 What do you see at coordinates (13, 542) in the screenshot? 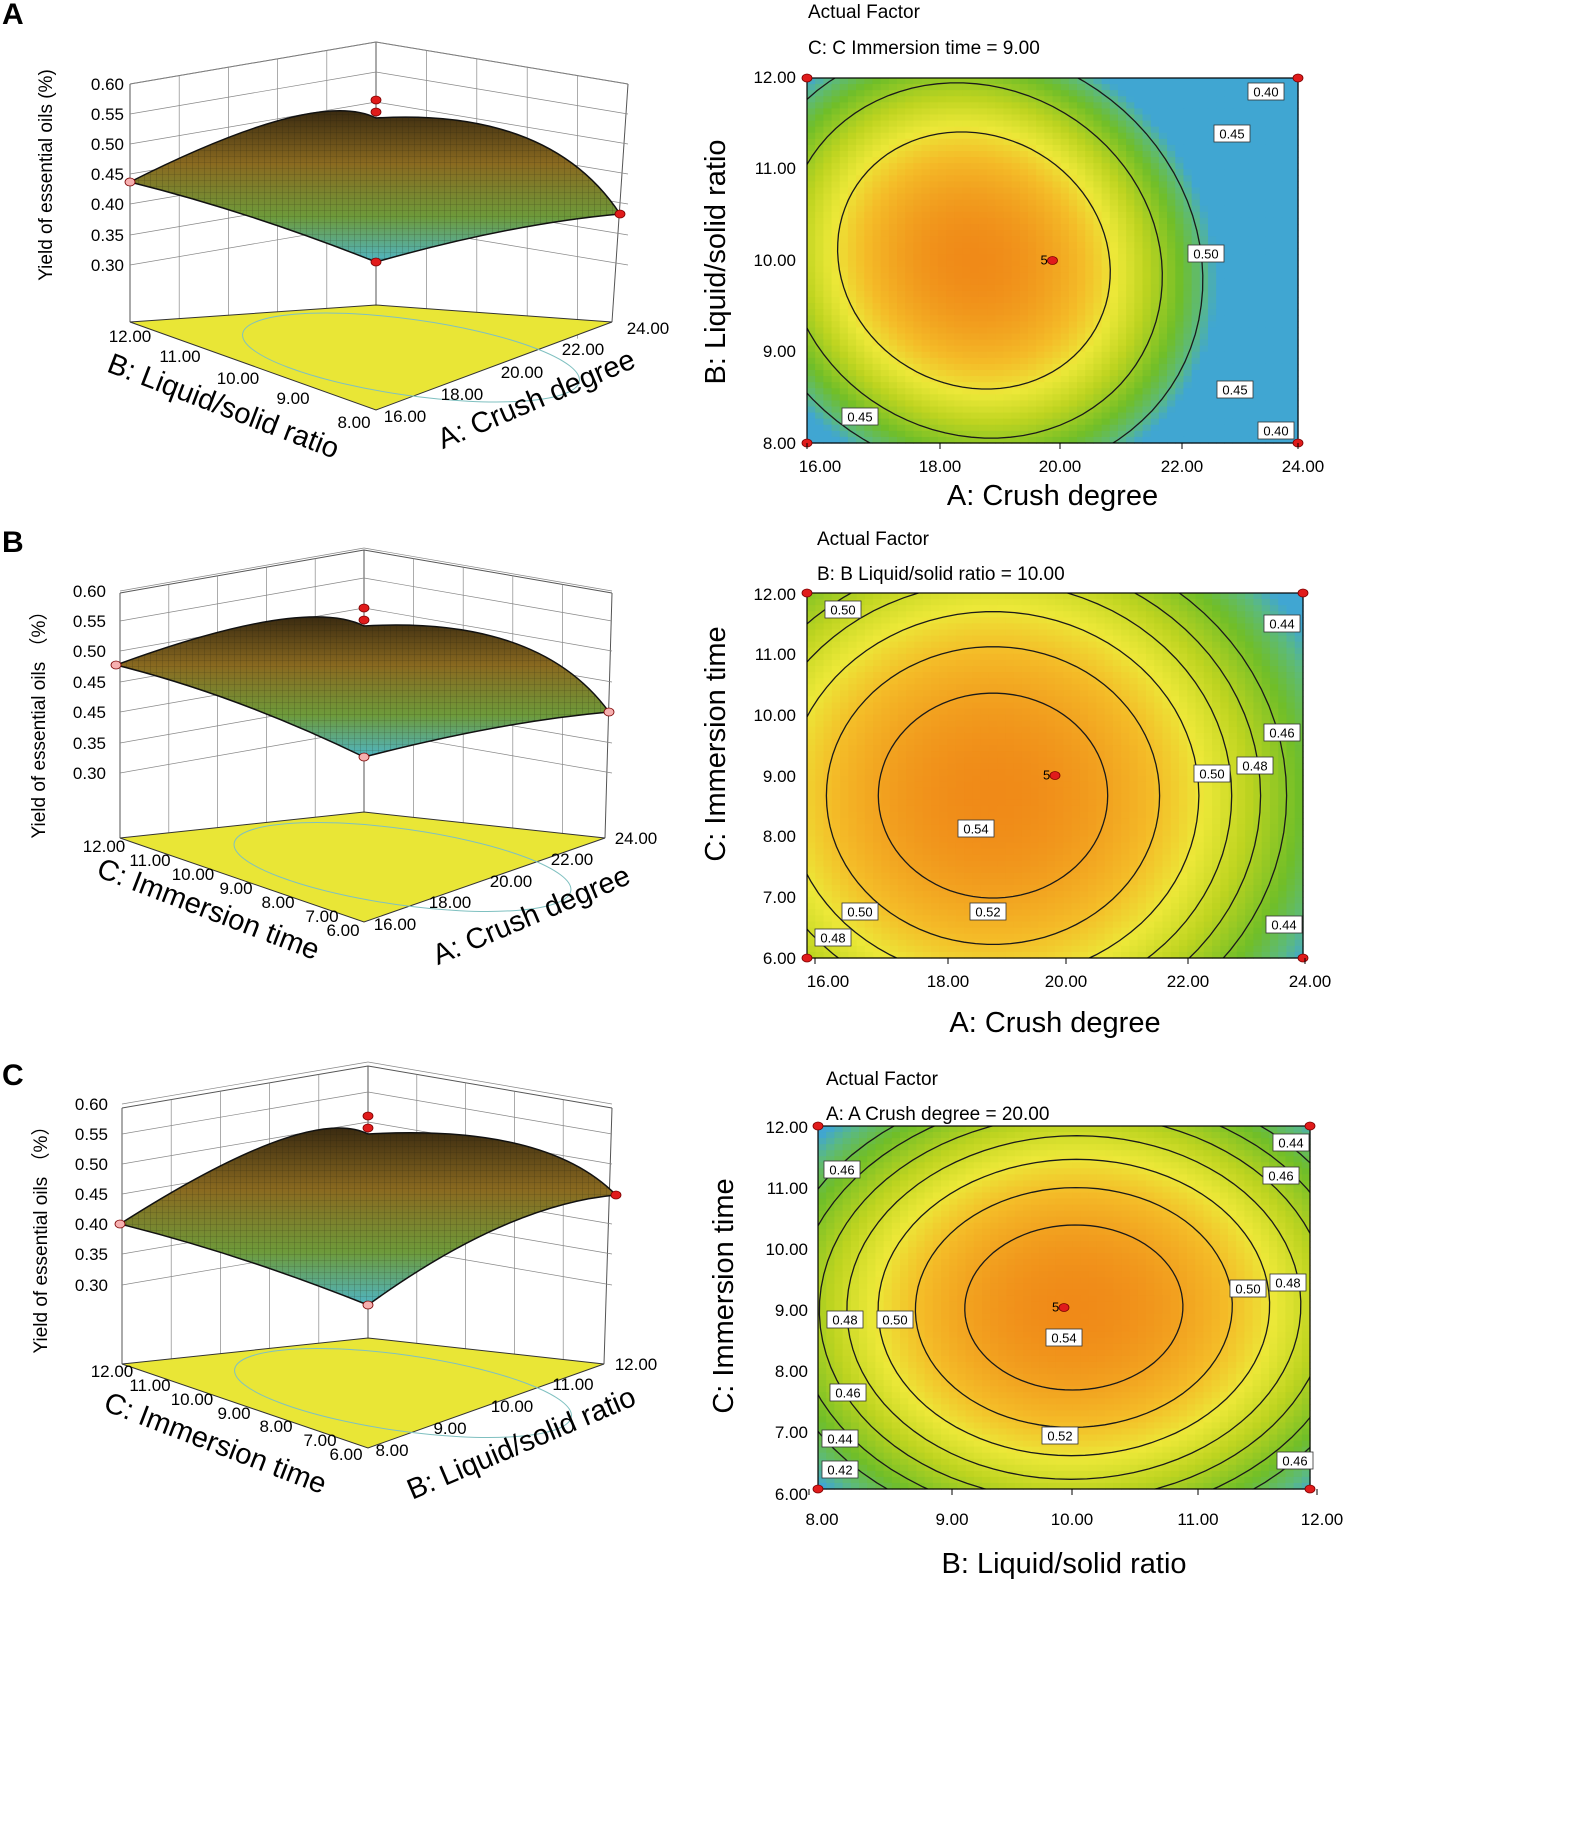
I see `panel-letter: B` at bounding box center [13, 542].